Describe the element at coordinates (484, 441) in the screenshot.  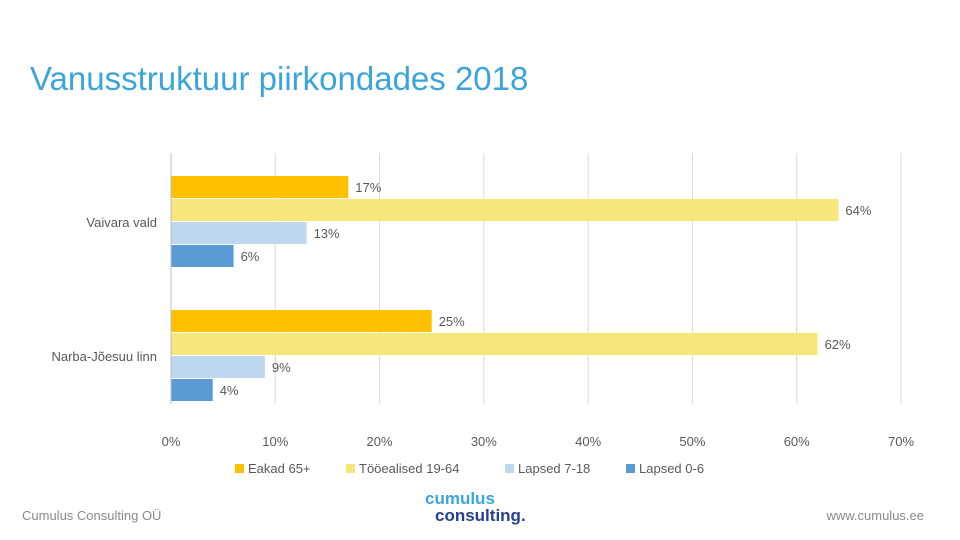
I see `x-tick-label: 30%` at that location.